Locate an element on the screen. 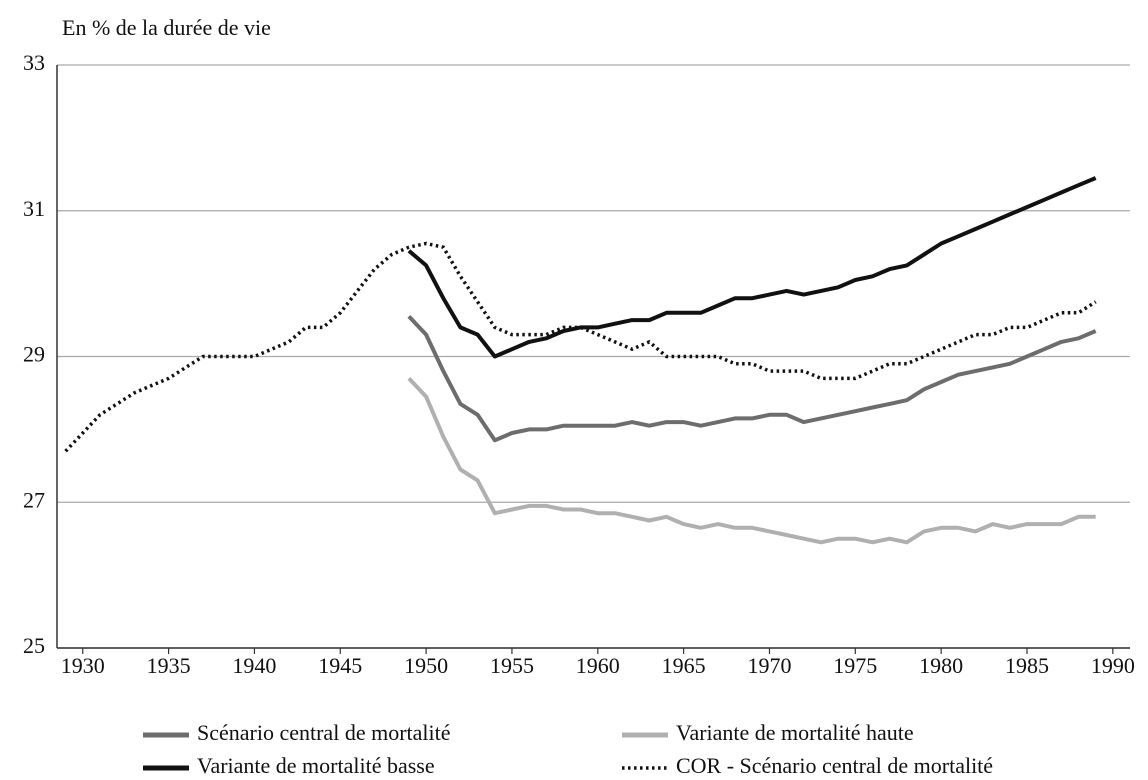  x-tick-label: 1940 is located at coordinates (254, 665).